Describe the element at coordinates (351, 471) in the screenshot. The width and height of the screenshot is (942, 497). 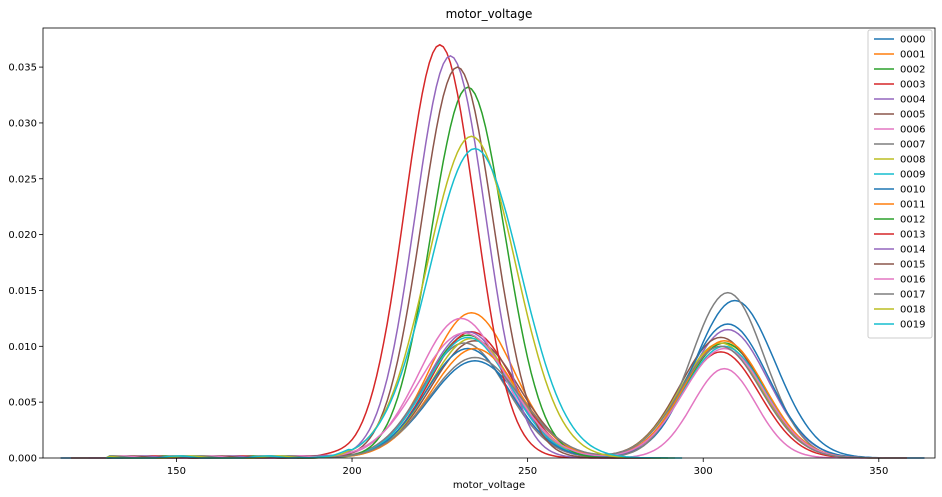
I see `x-tick-label: 200` at that location.